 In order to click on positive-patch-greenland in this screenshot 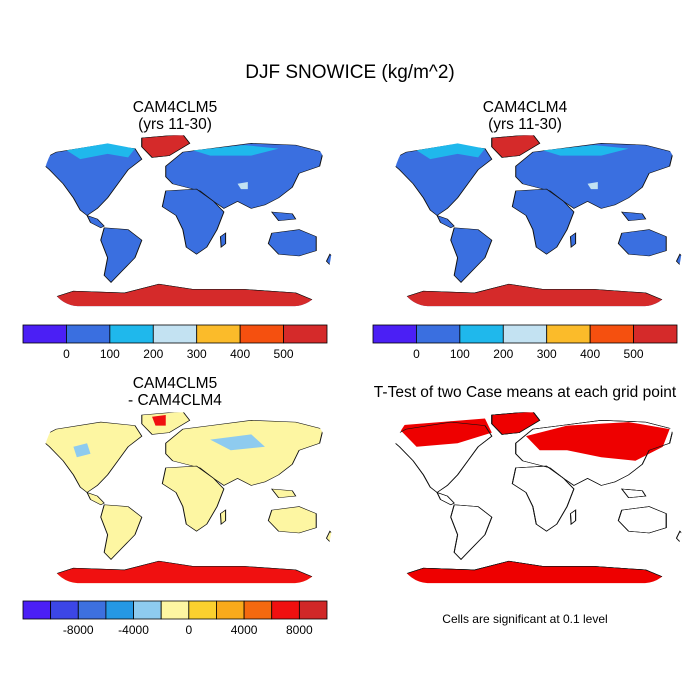, I will do `click(159, 420)`.